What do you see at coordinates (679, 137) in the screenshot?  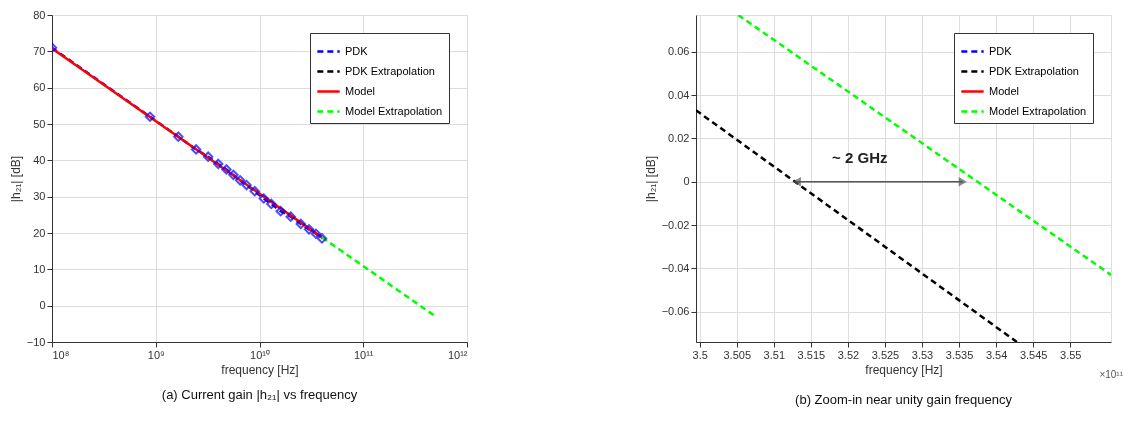 I see `y-tick-label: 0.02` at bounding box center [679, 137].